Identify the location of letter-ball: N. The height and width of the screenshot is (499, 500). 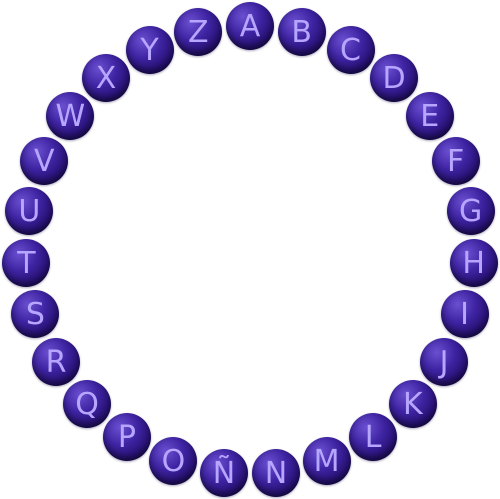
(276, 472).